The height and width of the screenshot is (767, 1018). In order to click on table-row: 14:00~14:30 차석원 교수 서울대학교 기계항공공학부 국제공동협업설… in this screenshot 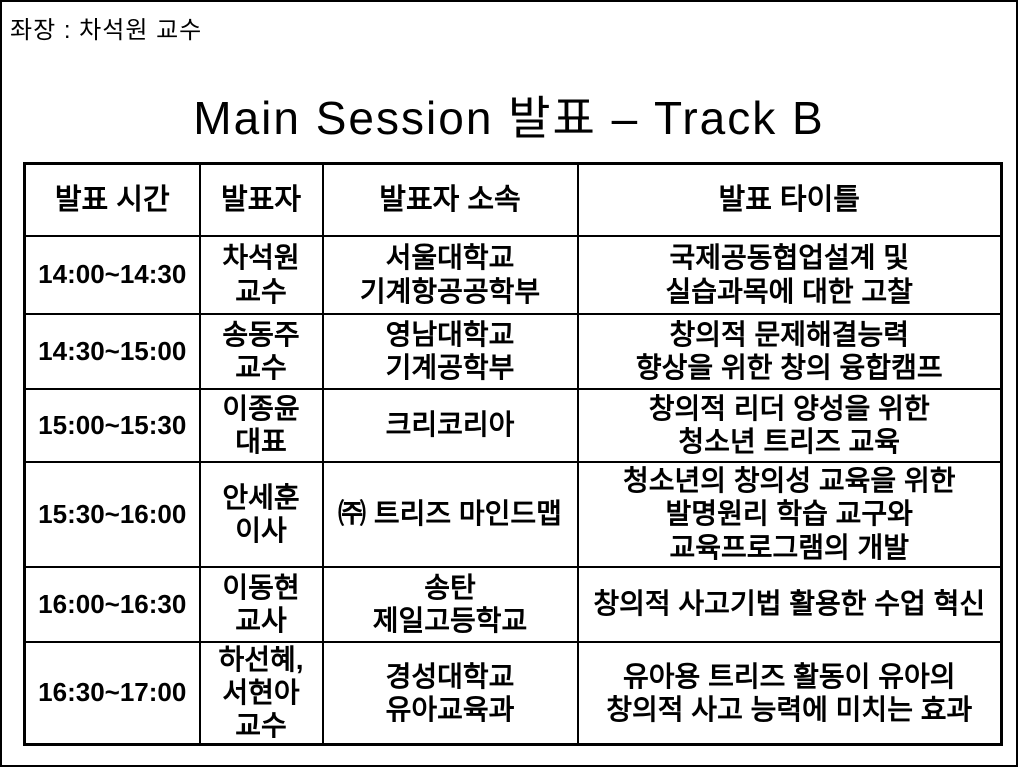, I will do `click(513, 274)`.